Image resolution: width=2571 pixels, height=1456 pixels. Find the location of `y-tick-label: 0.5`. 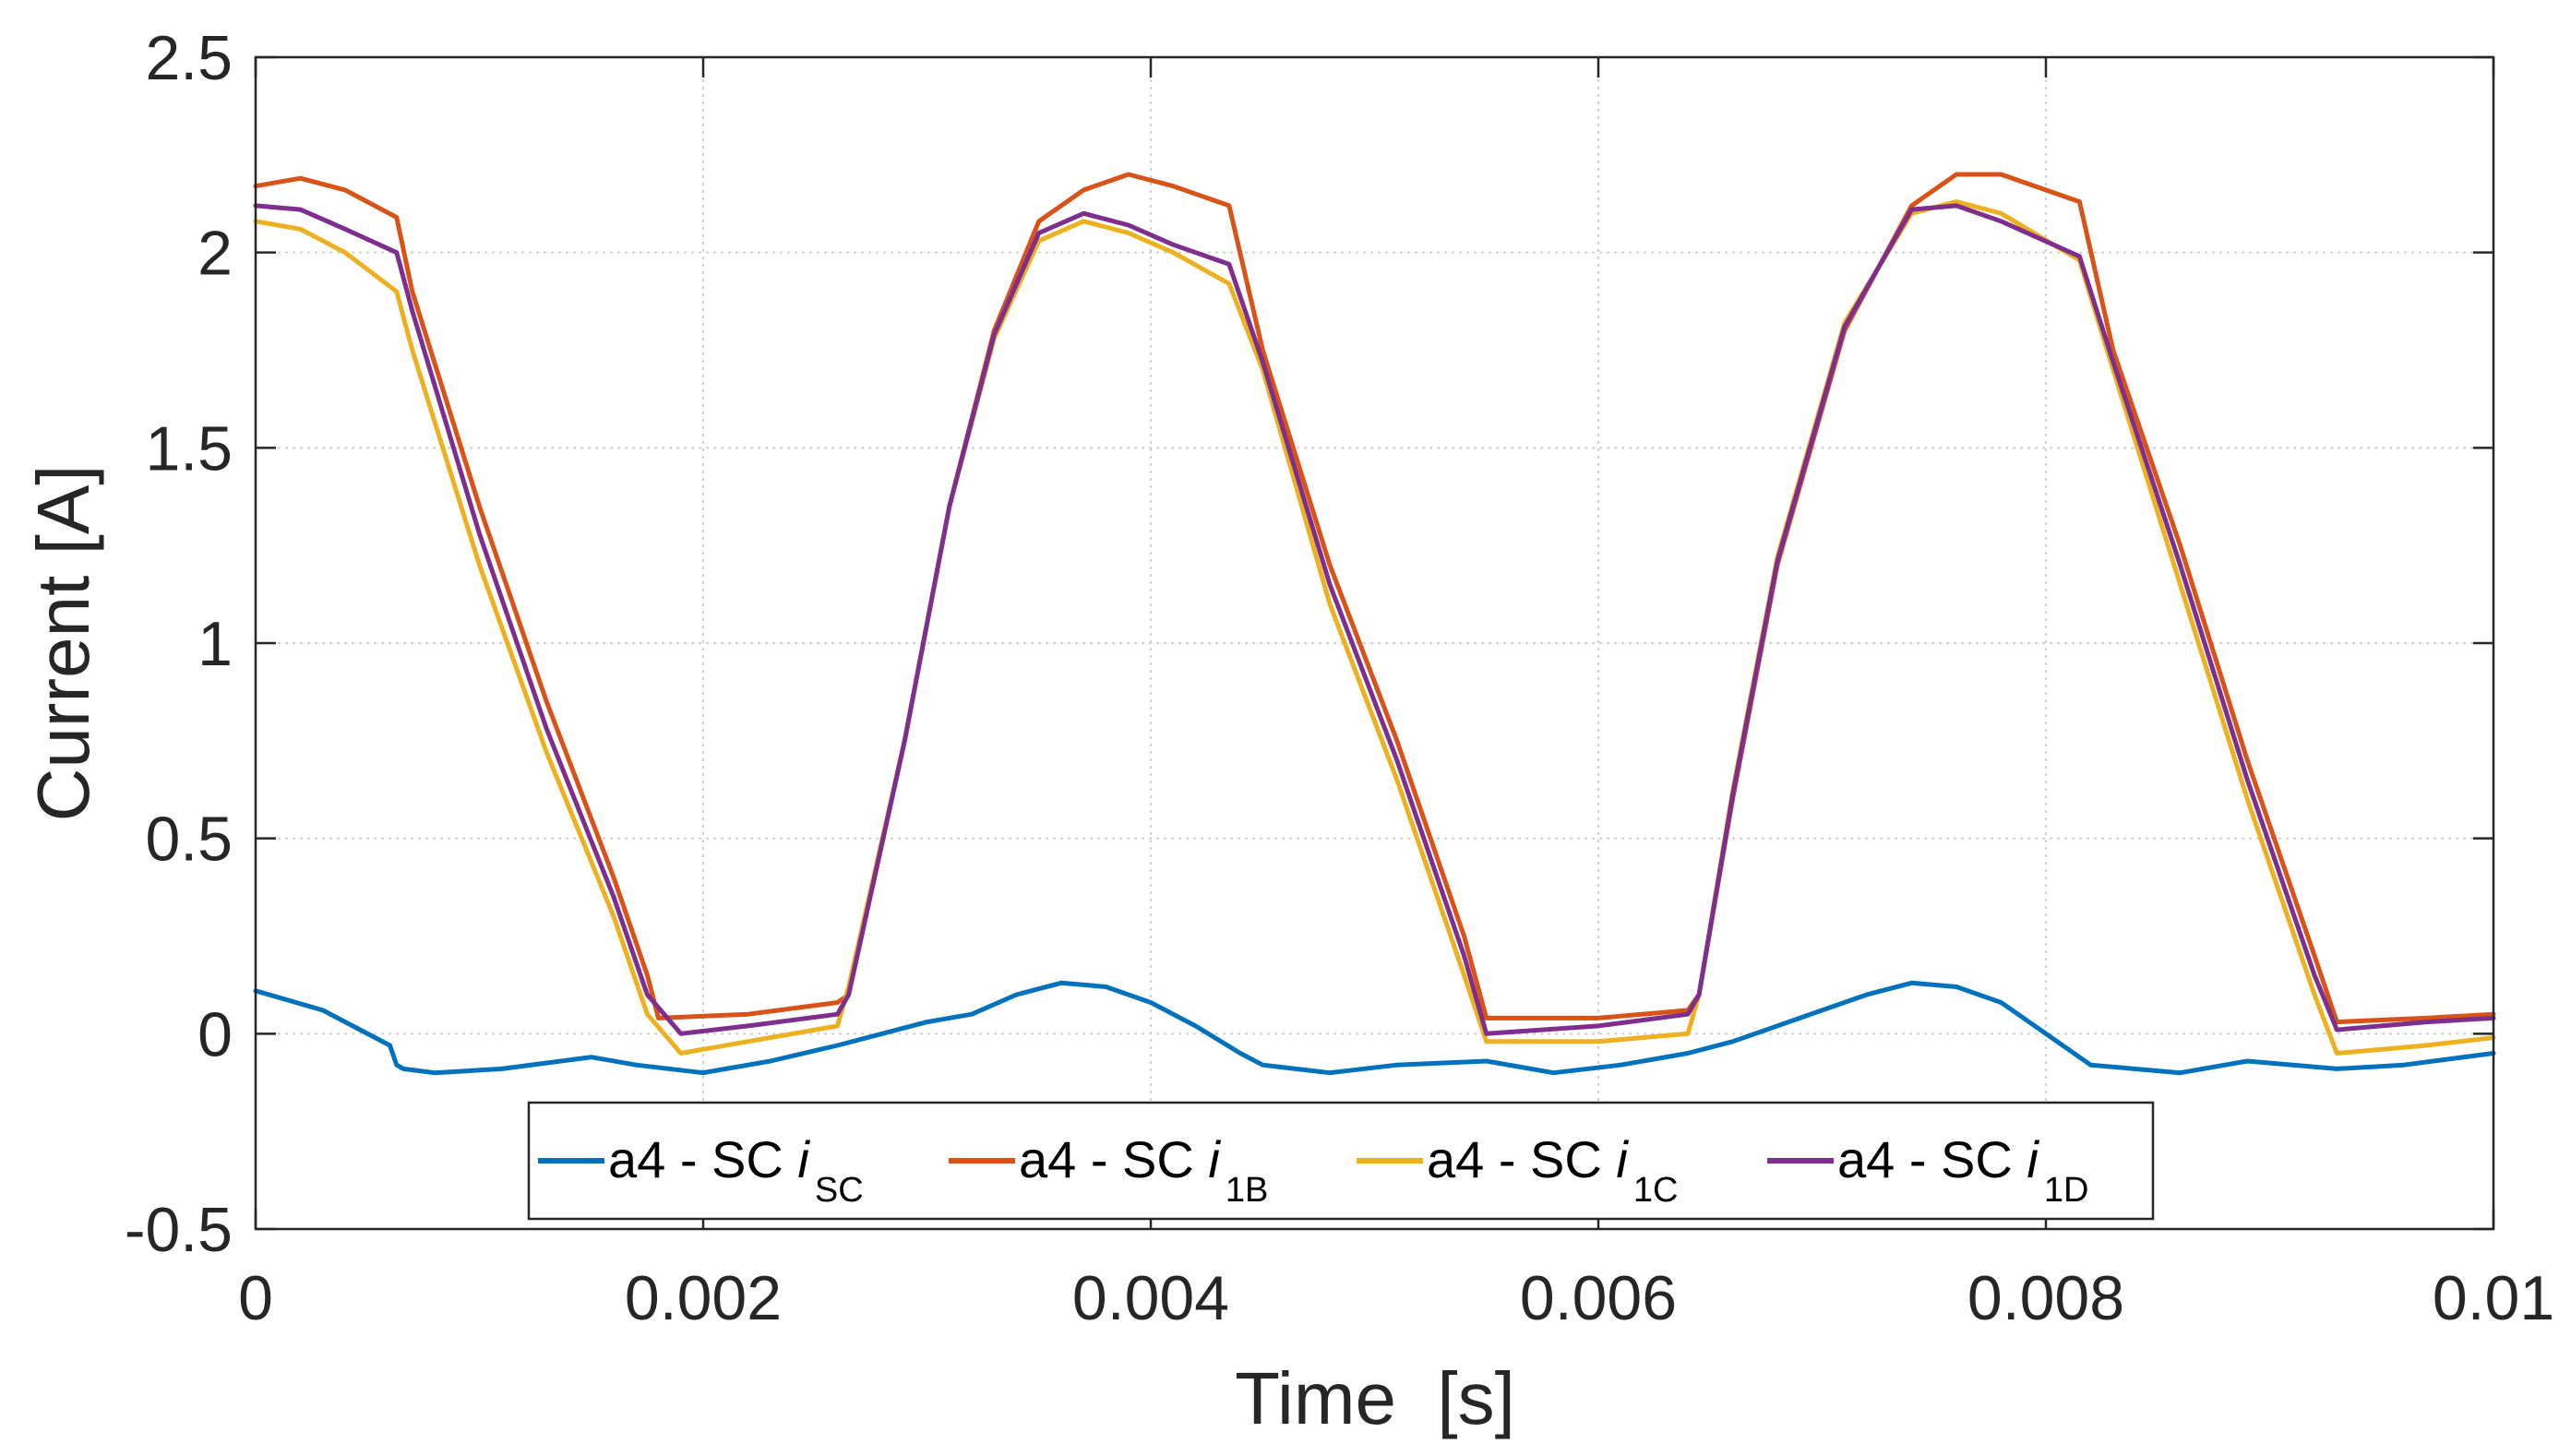

y-tick-label: 0.5 is located at coordinates (189, 840).